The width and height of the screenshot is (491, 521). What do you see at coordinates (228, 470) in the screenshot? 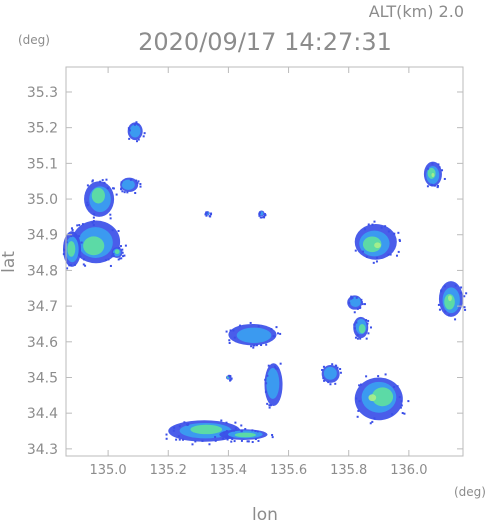
I see `x-tick-label: 135.4` at bounding box center [228, 470].